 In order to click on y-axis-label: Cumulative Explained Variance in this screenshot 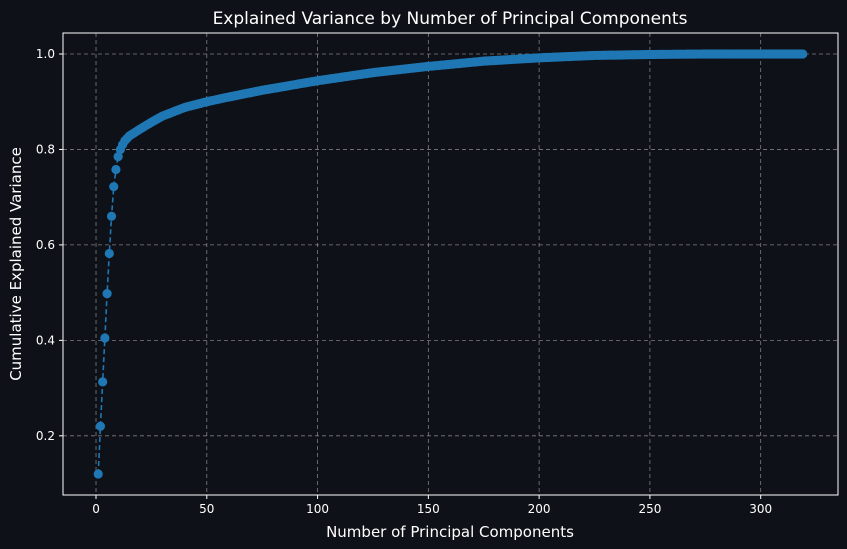, I will do `click(16, 264)`.